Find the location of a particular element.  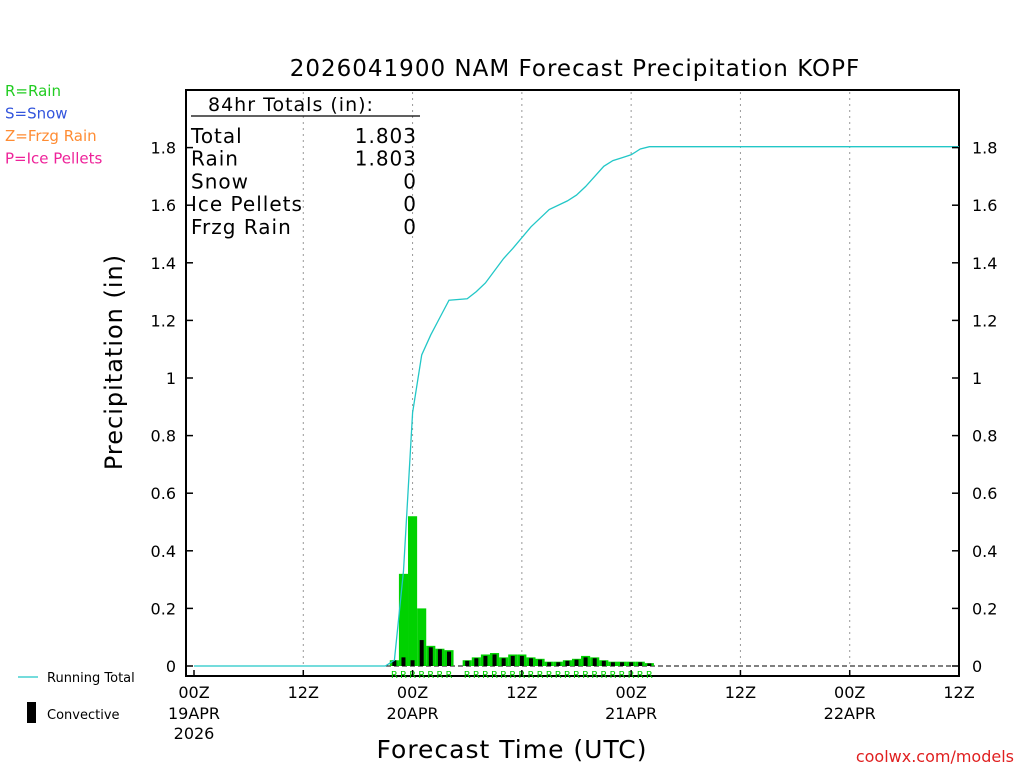

y-tick-label-right: 1.6 is located at coordinates (984, 205).